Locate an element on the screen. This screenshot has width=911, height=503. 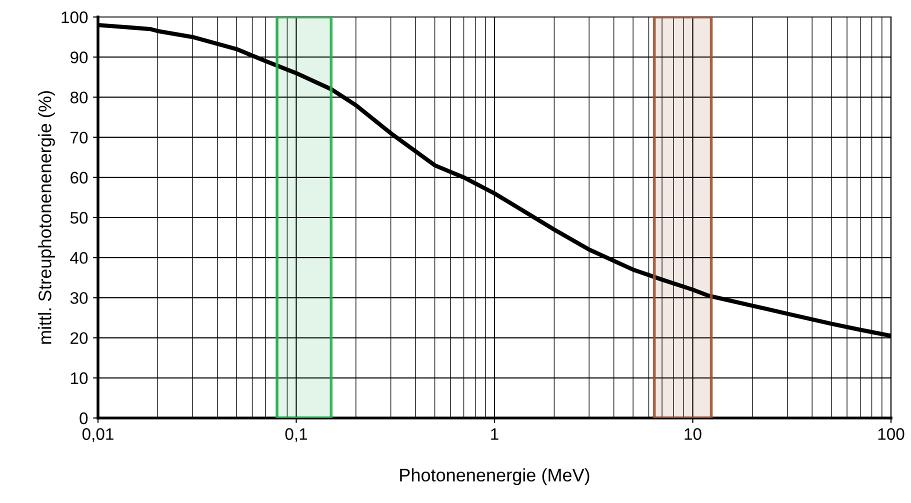
y-tick-label: 70 is located at coordinates (79, 138).